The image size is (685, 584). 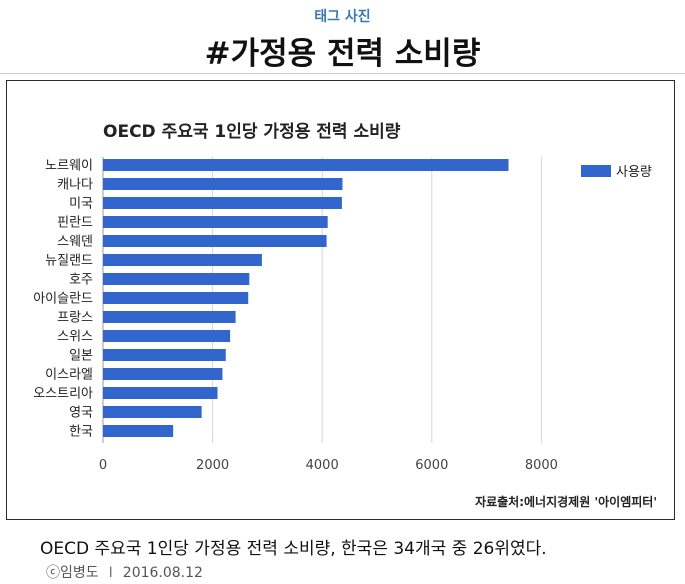 What do you see at coordinates (69, 261) in the screenshot?
I see `y-category-label: 뉴질랜드` at bounding box center [69, 261].